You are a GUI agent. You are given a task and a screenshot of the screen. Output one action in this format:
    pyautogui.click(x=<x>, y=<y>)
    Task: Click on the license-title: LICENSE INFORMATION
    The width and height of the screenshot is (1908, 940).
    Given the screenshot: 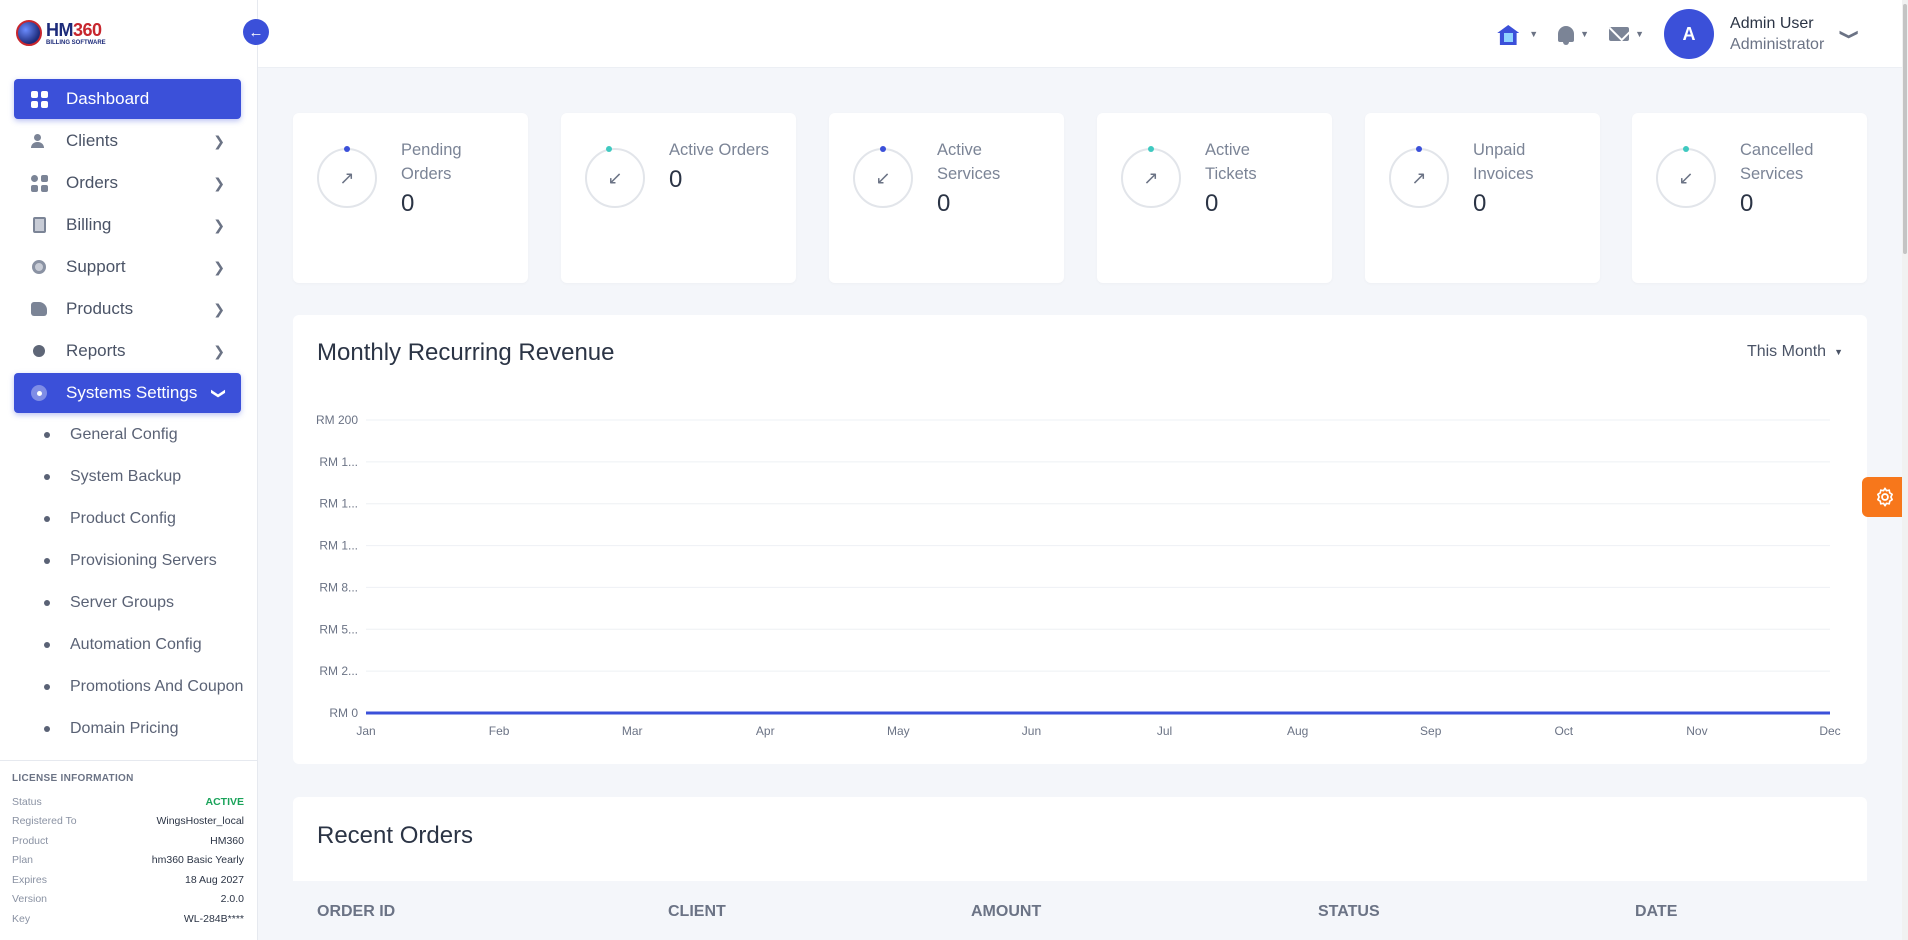 What is the action you would take?
    pyautogui.click(x=73, y=778)
    